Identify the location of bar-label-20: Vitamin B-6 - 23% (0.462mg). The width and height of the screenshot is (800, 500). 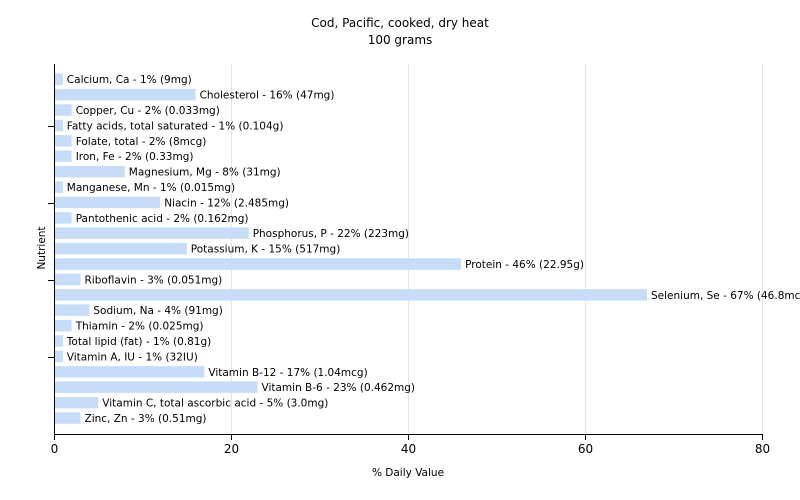
(339, 388).